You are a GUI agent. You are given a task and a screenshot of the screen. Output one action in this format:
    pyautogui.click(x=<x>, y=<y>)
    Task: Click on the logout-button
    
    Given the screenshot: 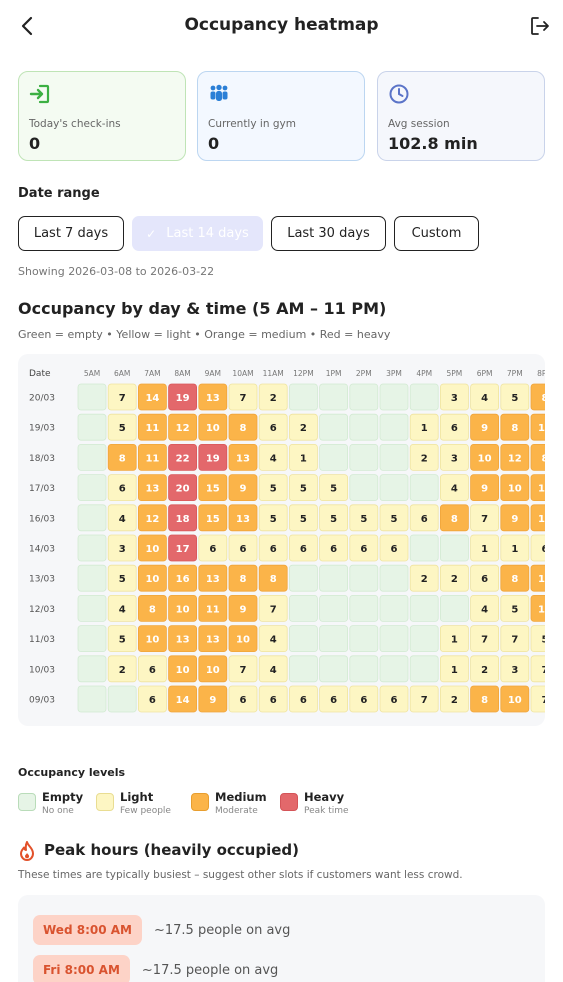 What is the action you would take?
    pyautogui.click(x=540, y=26)
    